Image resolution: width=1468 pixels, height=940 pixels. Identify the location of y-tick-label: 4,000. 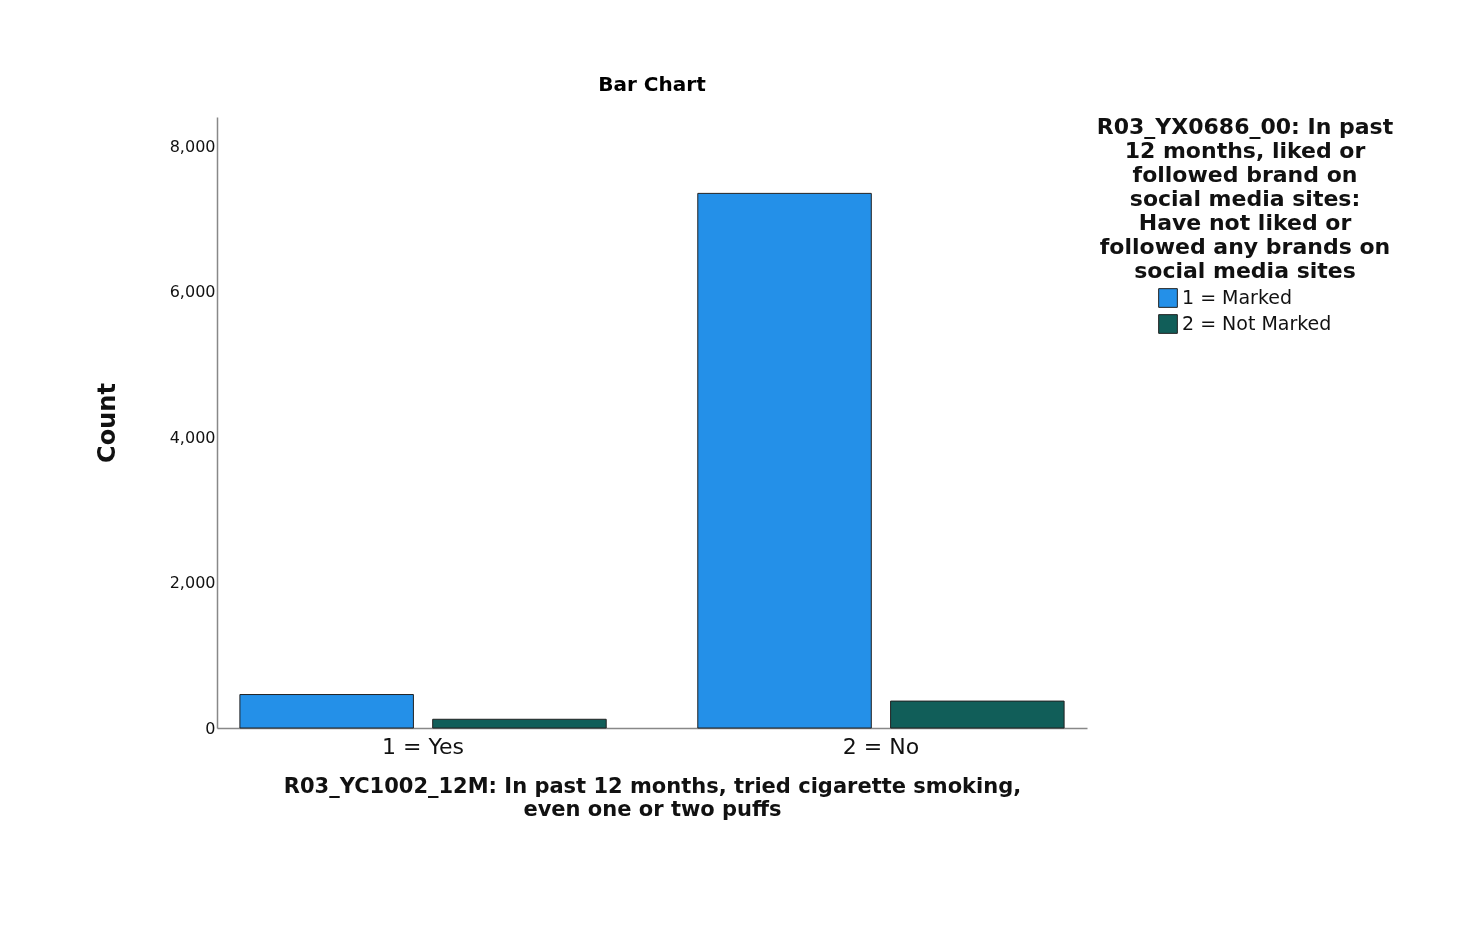
(192, 437).